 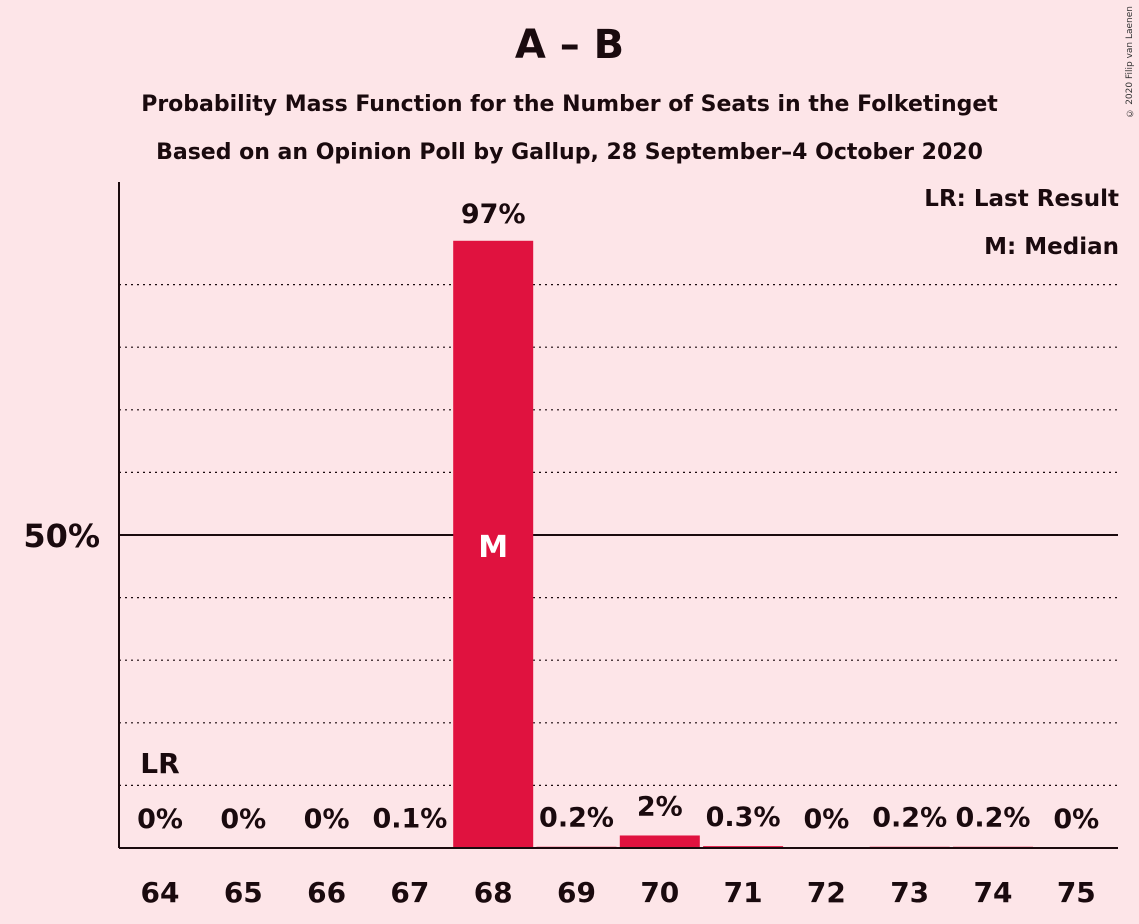 What do you see at coordinates (243, 819) in the screenshot?
I see `value-label-65: 0%` at bounding box center [243, 819].